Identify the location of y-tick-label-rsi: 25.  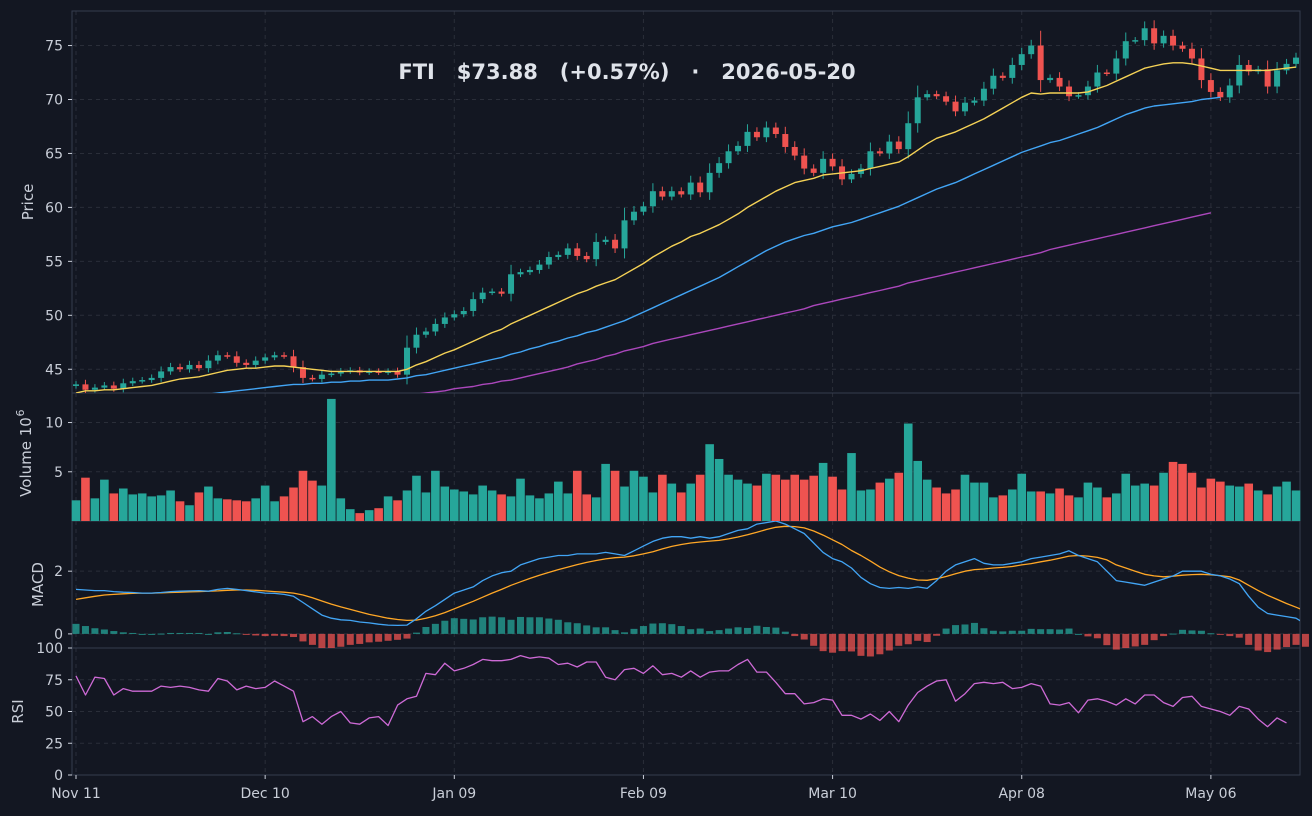
(54, 744).